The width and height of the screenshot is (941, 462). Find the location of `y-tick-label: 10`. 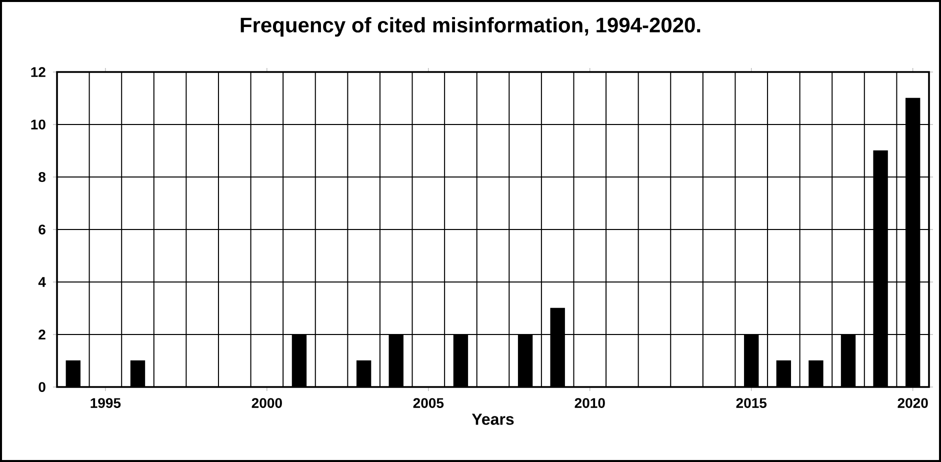

y-tick-label: 10 is located at coordinates (38, 125).